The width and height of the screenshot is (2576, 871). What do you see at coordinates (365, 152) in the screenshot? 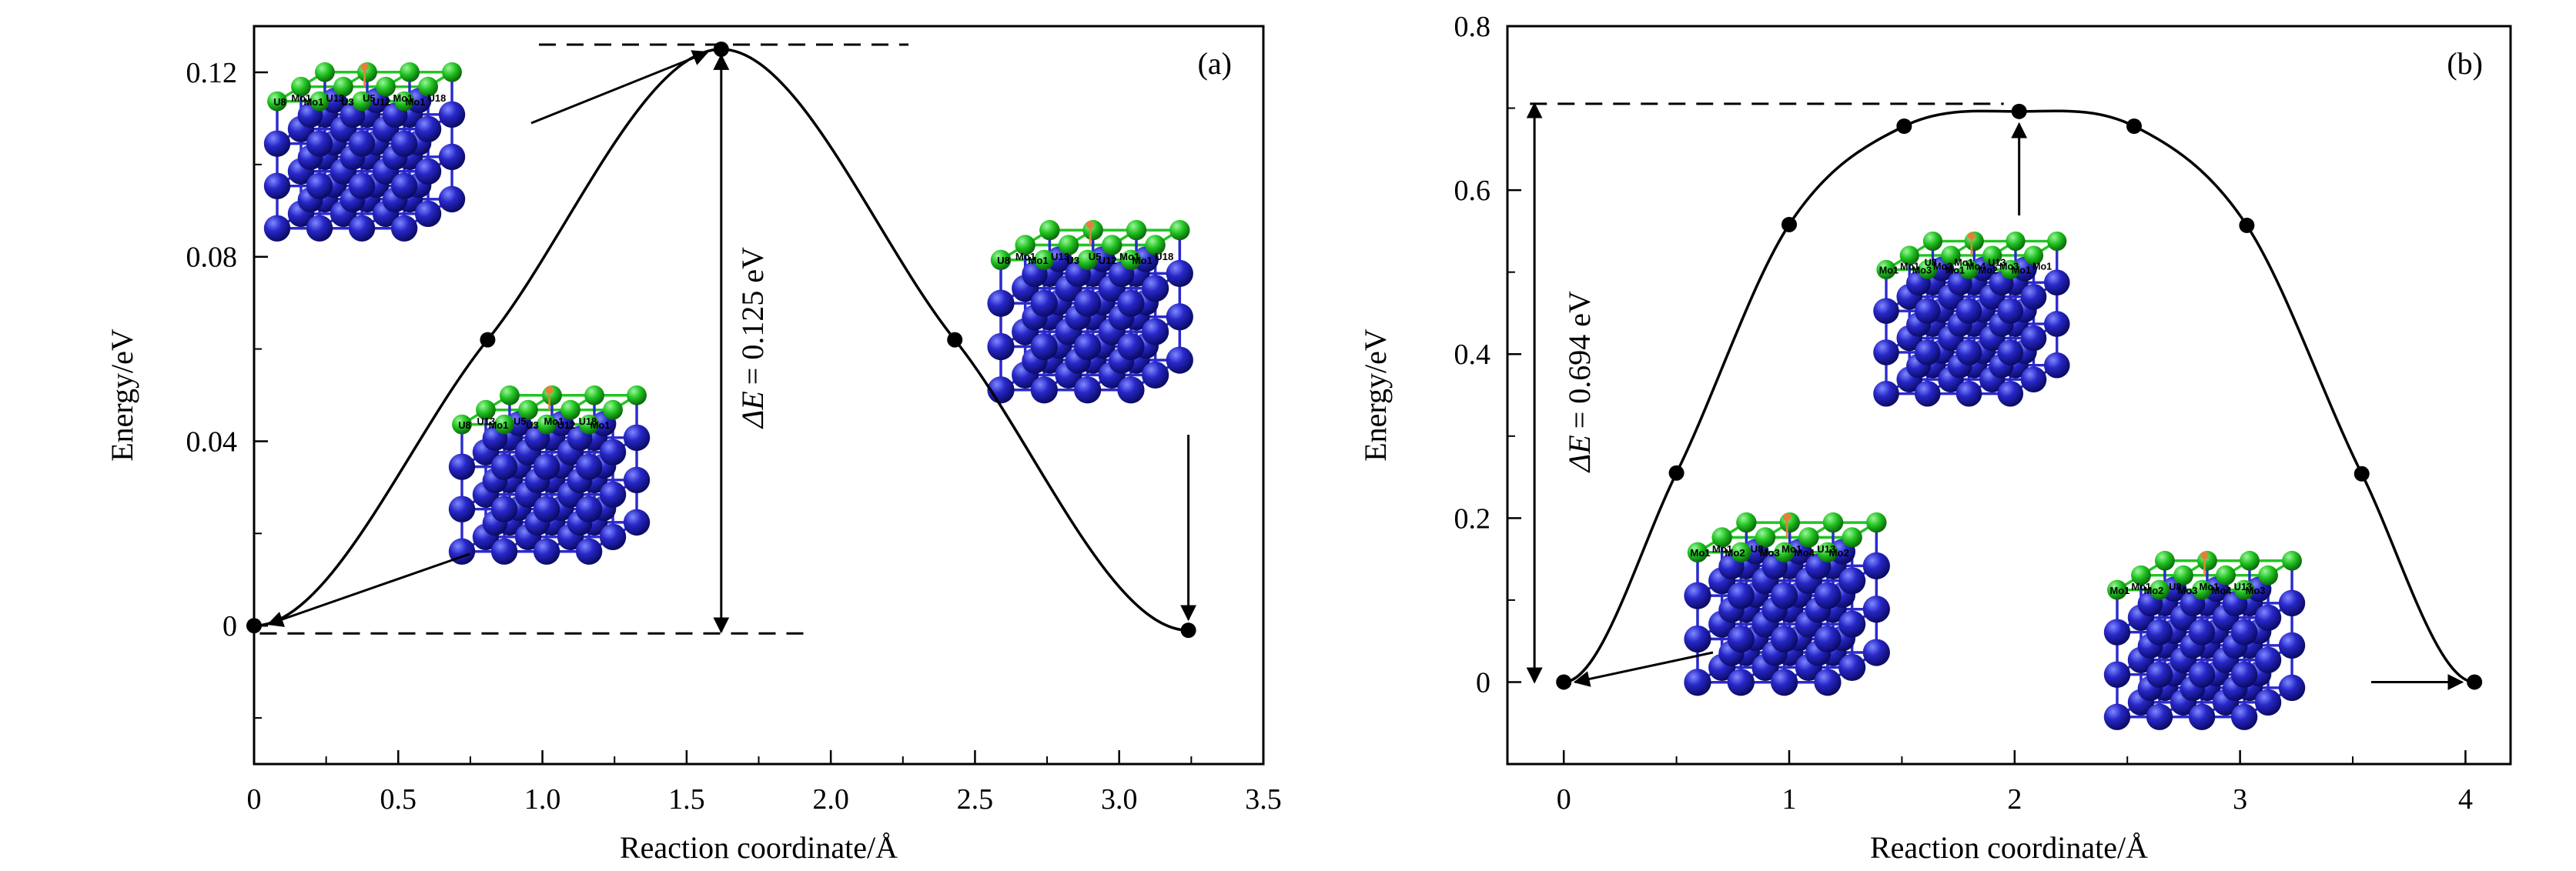
I see `structure-a-1-atoms` at bounding box center [365, 152].